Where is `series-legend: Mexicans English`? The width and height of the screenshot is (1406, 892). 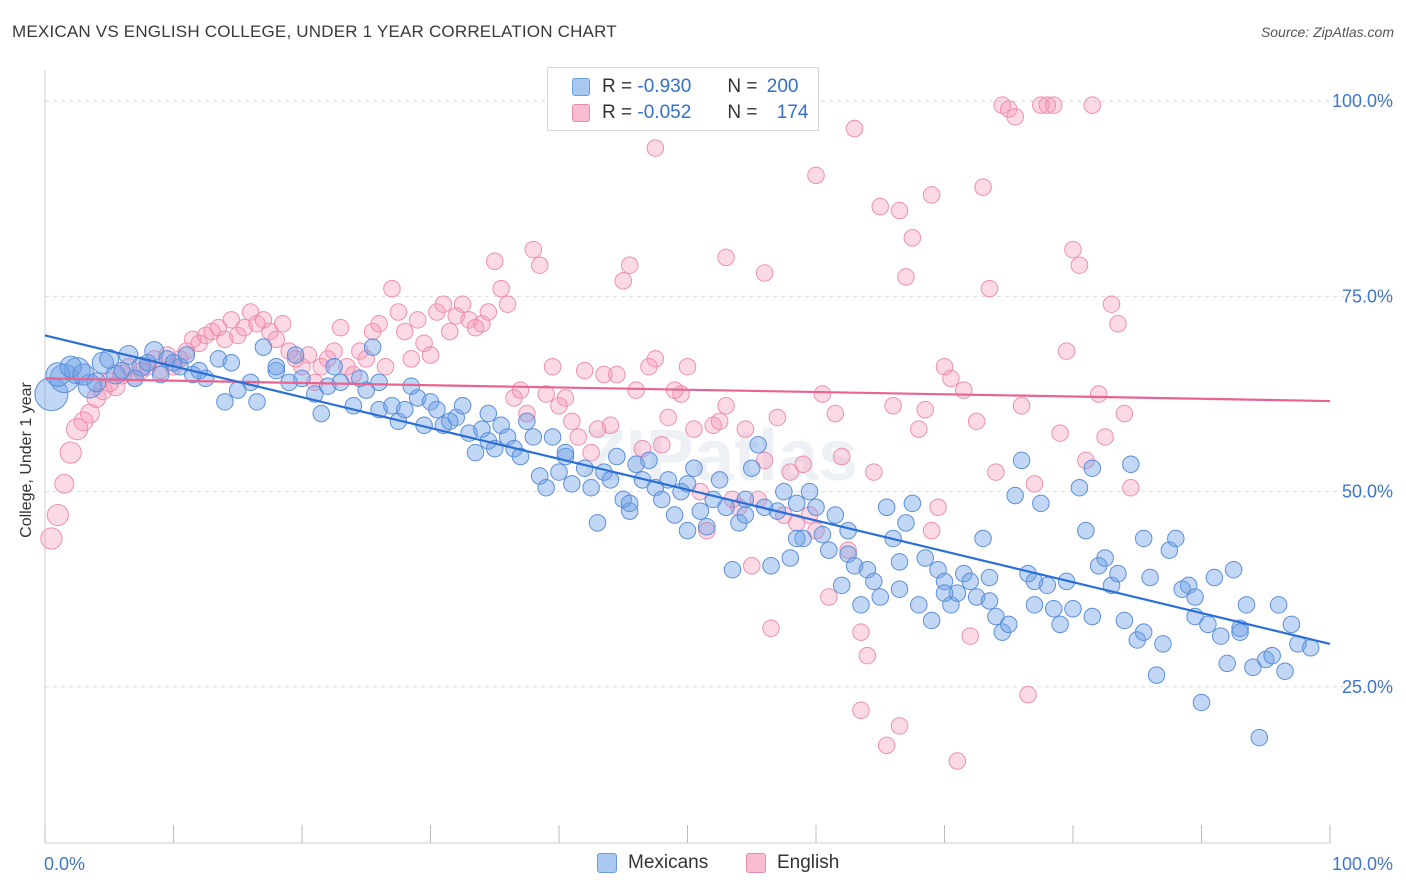
series-legend: Mexicans English is located at coordinates (703, 865).